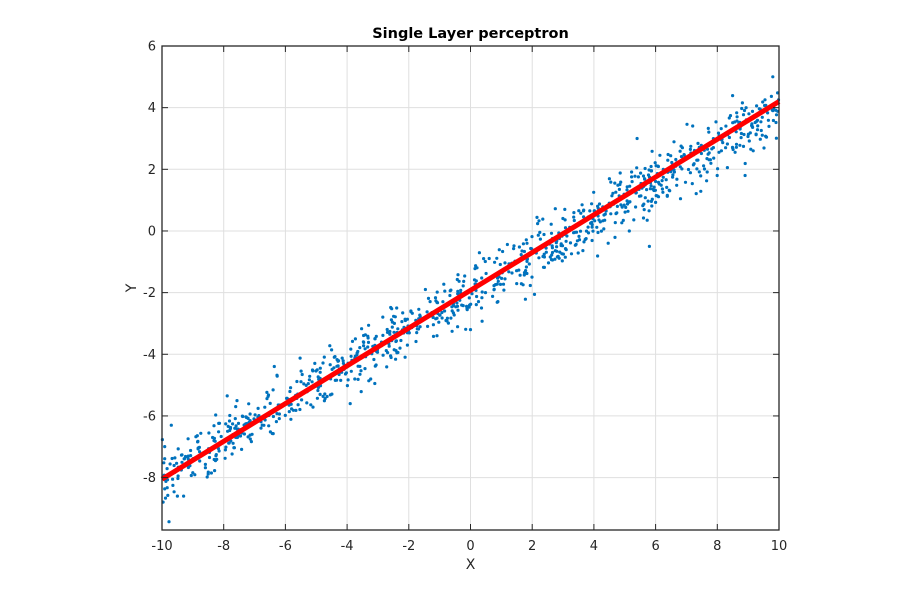  What do you see at coordinates (594, 546) in the screenshot?
I see `x-tick-label: 4` at bounding box center [594, 546].